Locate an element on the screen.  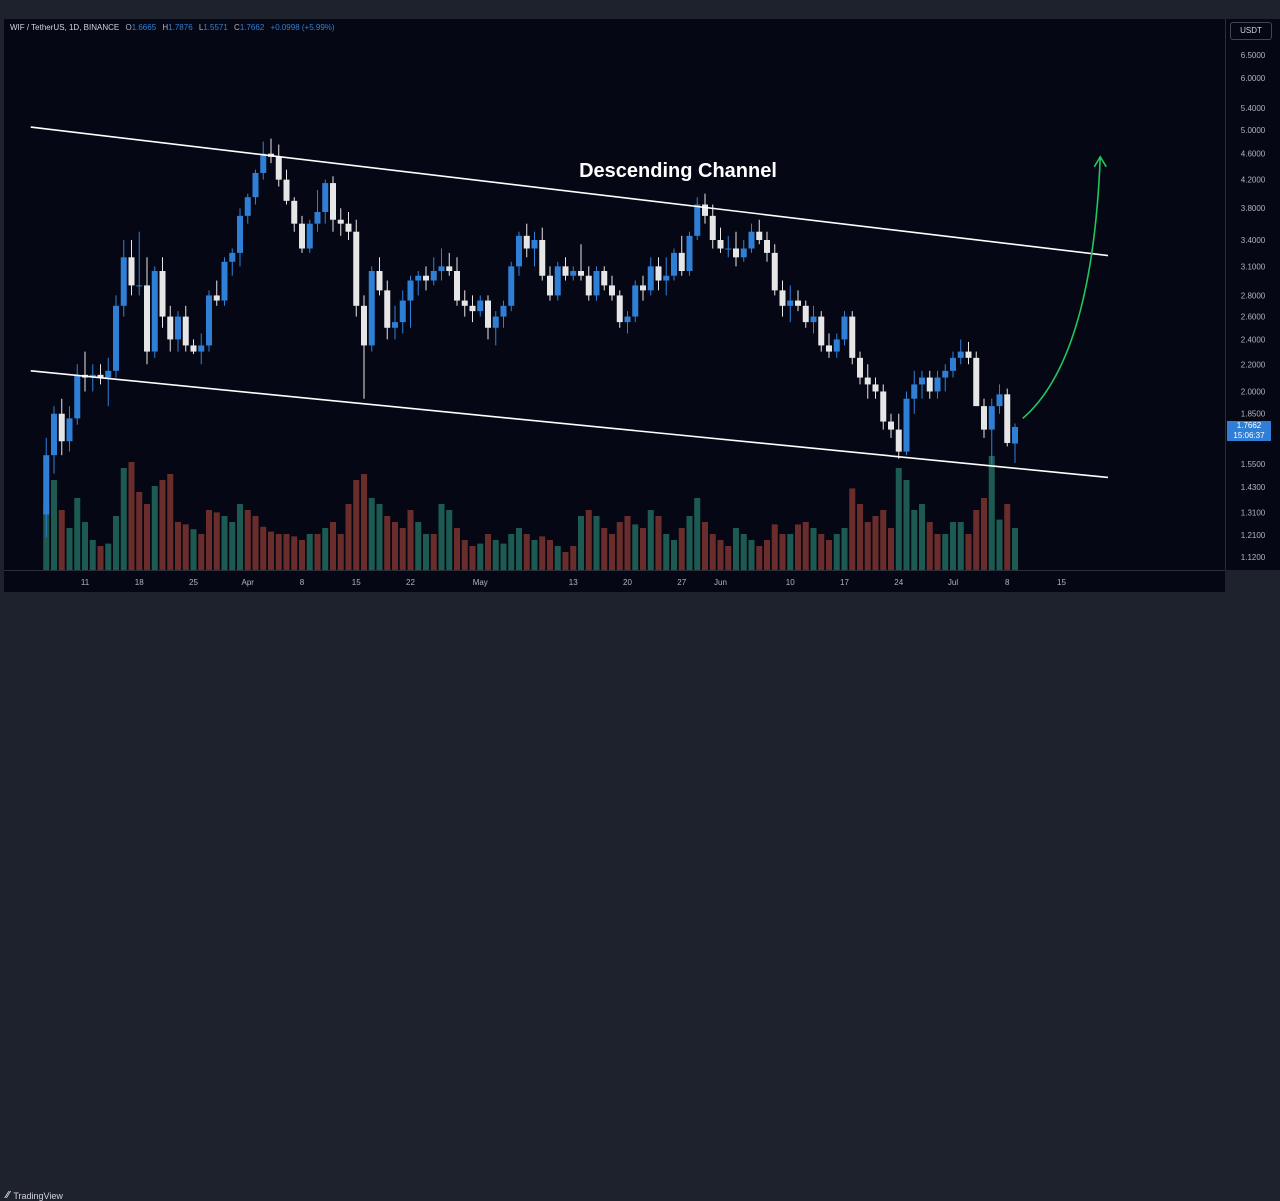
channel-upper-line is located at coordinates (569, 191).